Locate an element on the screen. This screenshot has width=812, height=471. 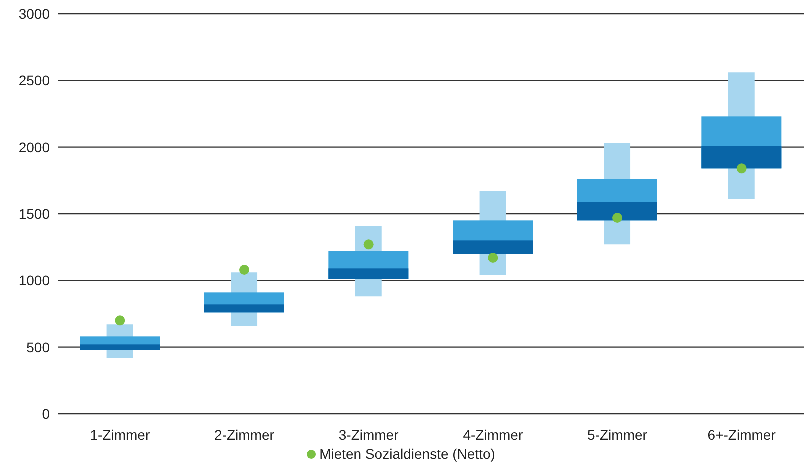
y-tick-label: 2000 is located at coordinates (34, 147).